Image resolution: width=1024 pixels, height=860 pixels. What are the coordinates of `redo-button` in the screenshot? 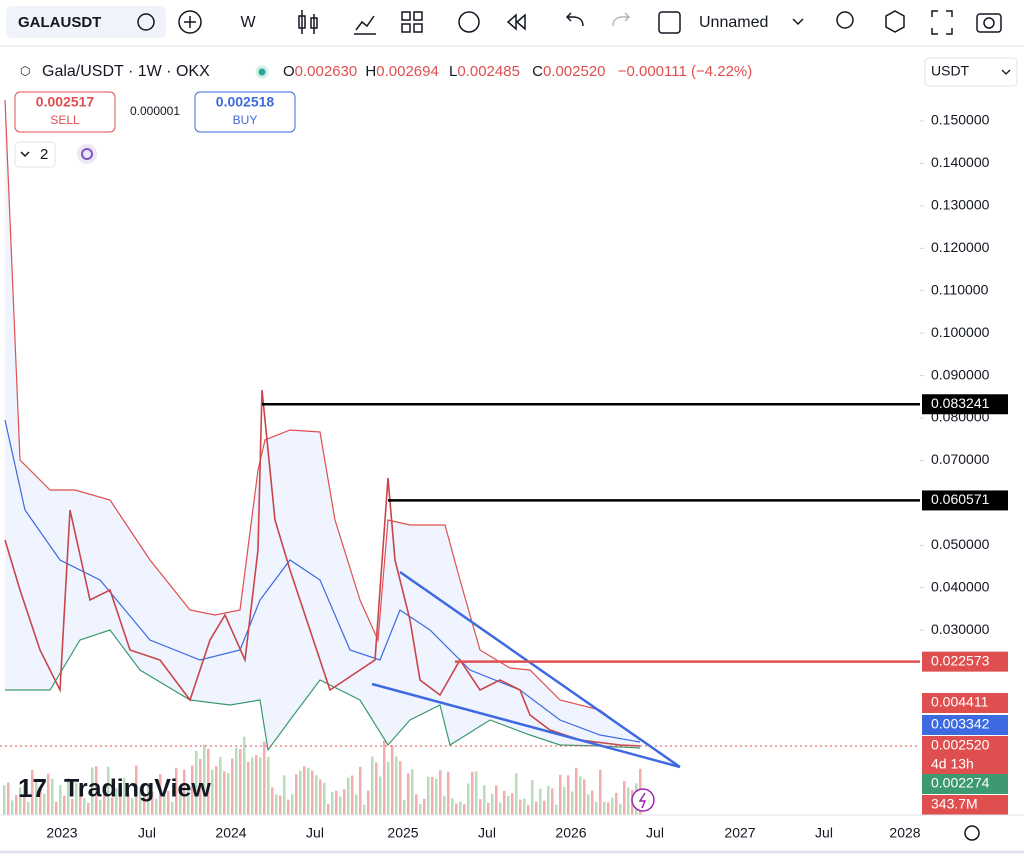 It's located at (621, 19).